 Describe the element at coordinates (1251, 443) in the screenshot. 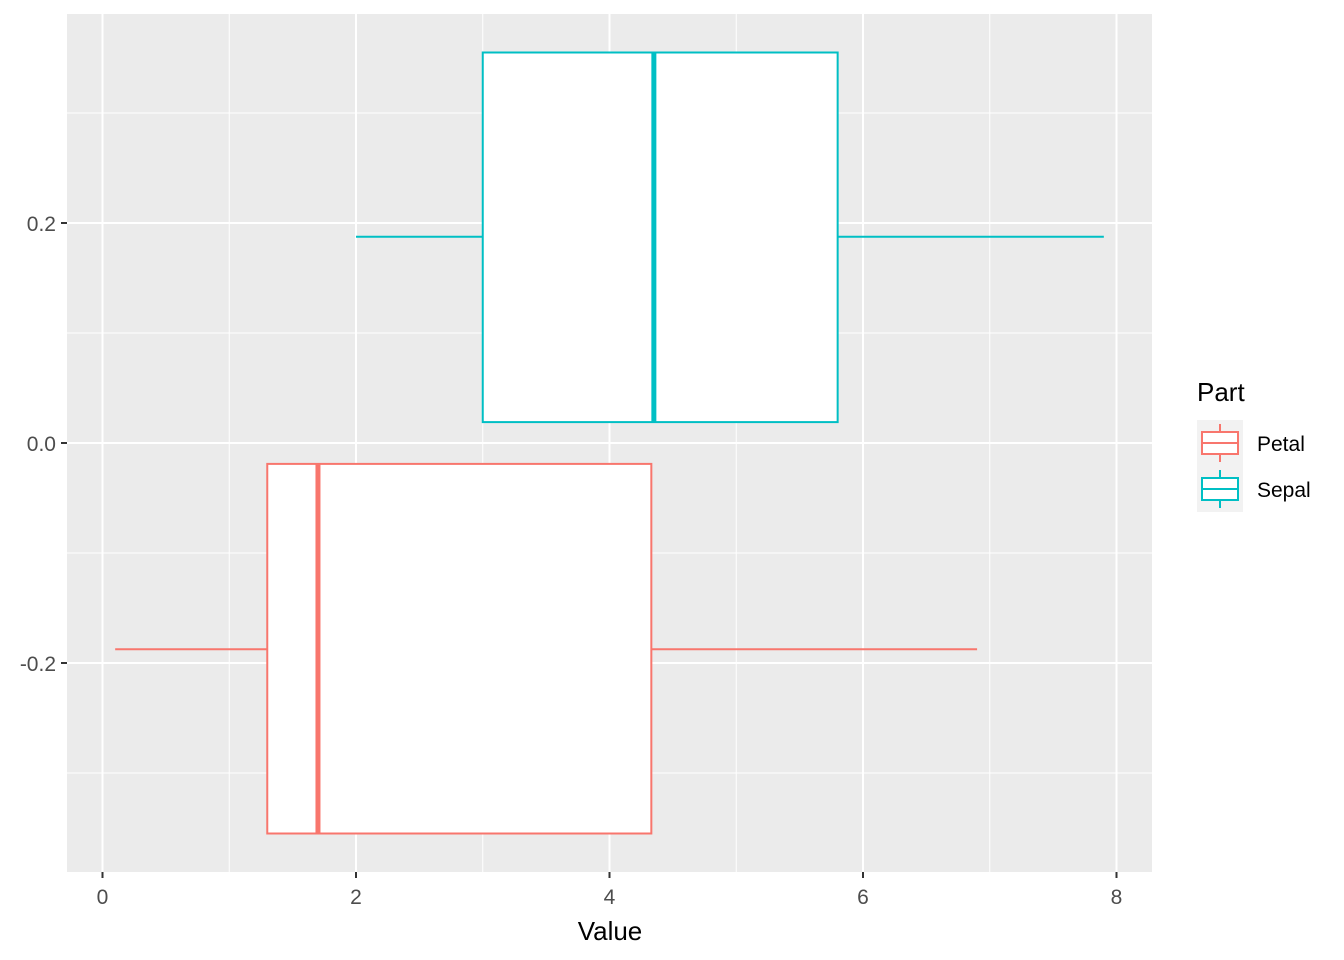

I see `legend-item-petal: Petal` at that location.